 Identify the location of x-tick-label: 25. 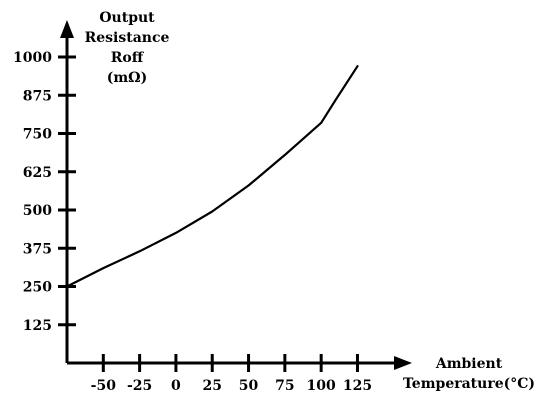
(211, 386).